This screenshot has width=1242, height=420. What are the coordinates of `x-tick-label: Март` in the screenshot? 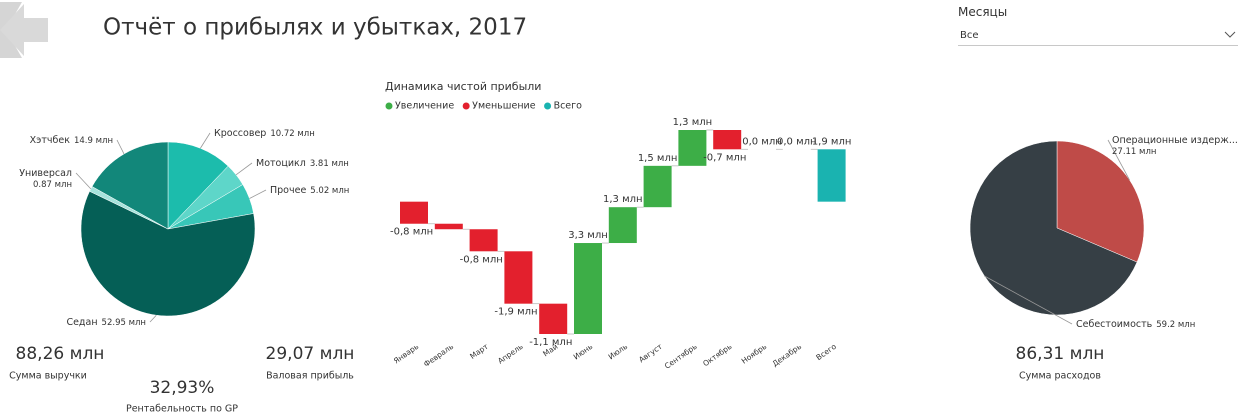 It's located at (479, 351).